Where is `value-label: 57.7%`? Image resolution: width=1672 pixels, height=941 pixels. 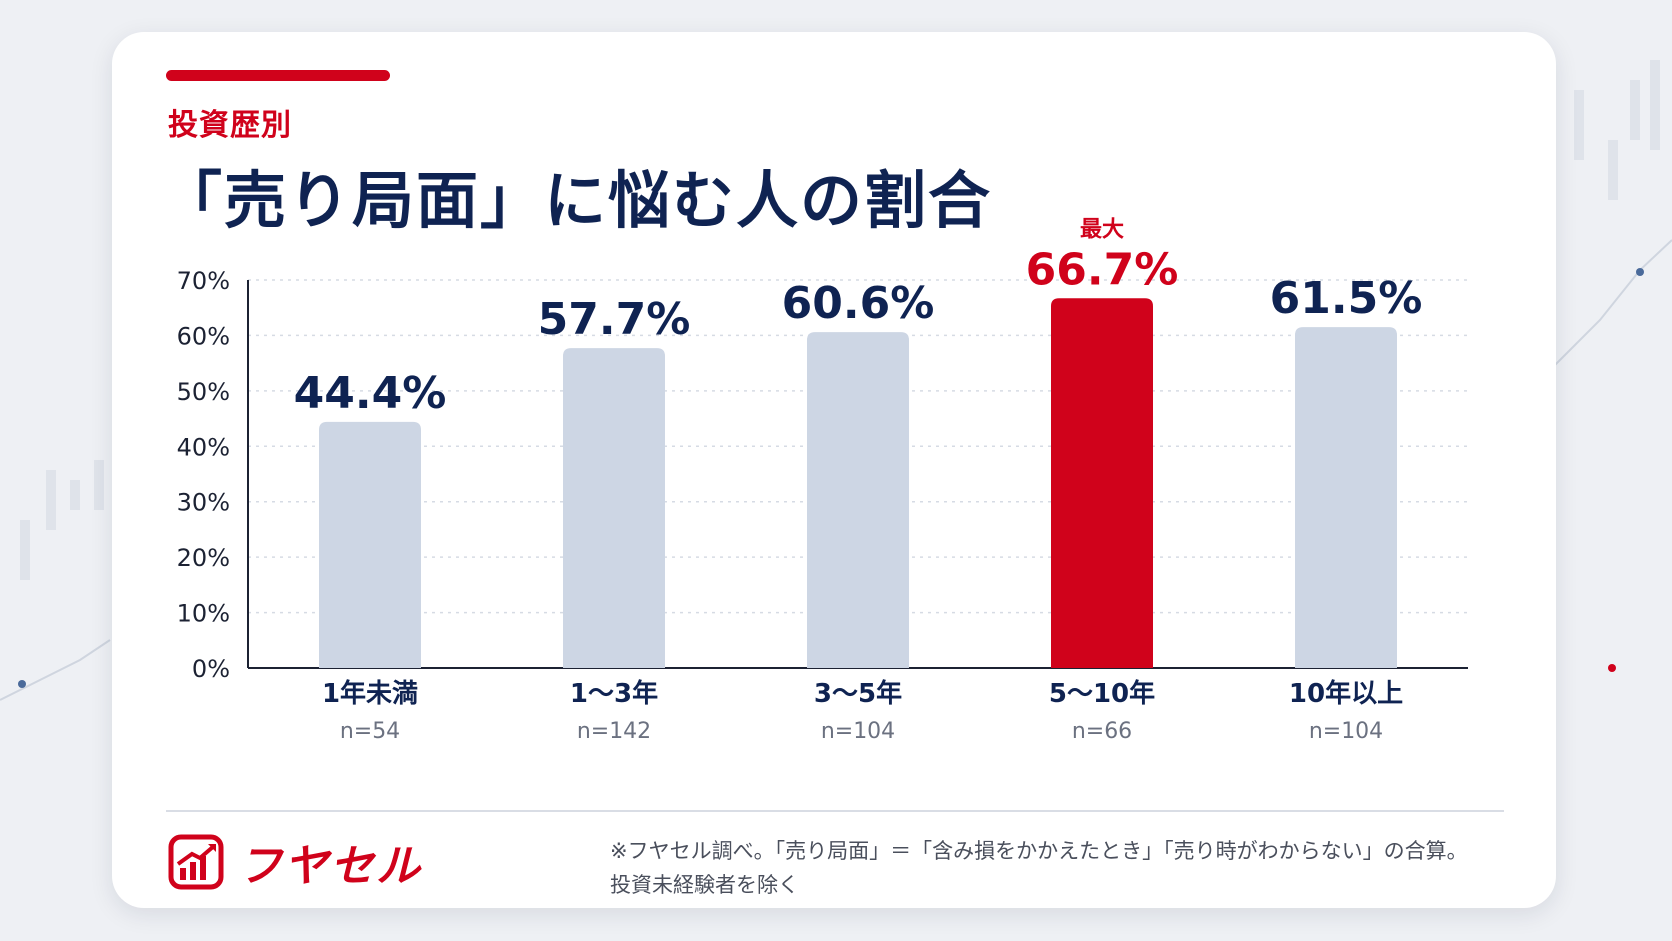
value-label: 57.7% is located at coordinates (614, 319).